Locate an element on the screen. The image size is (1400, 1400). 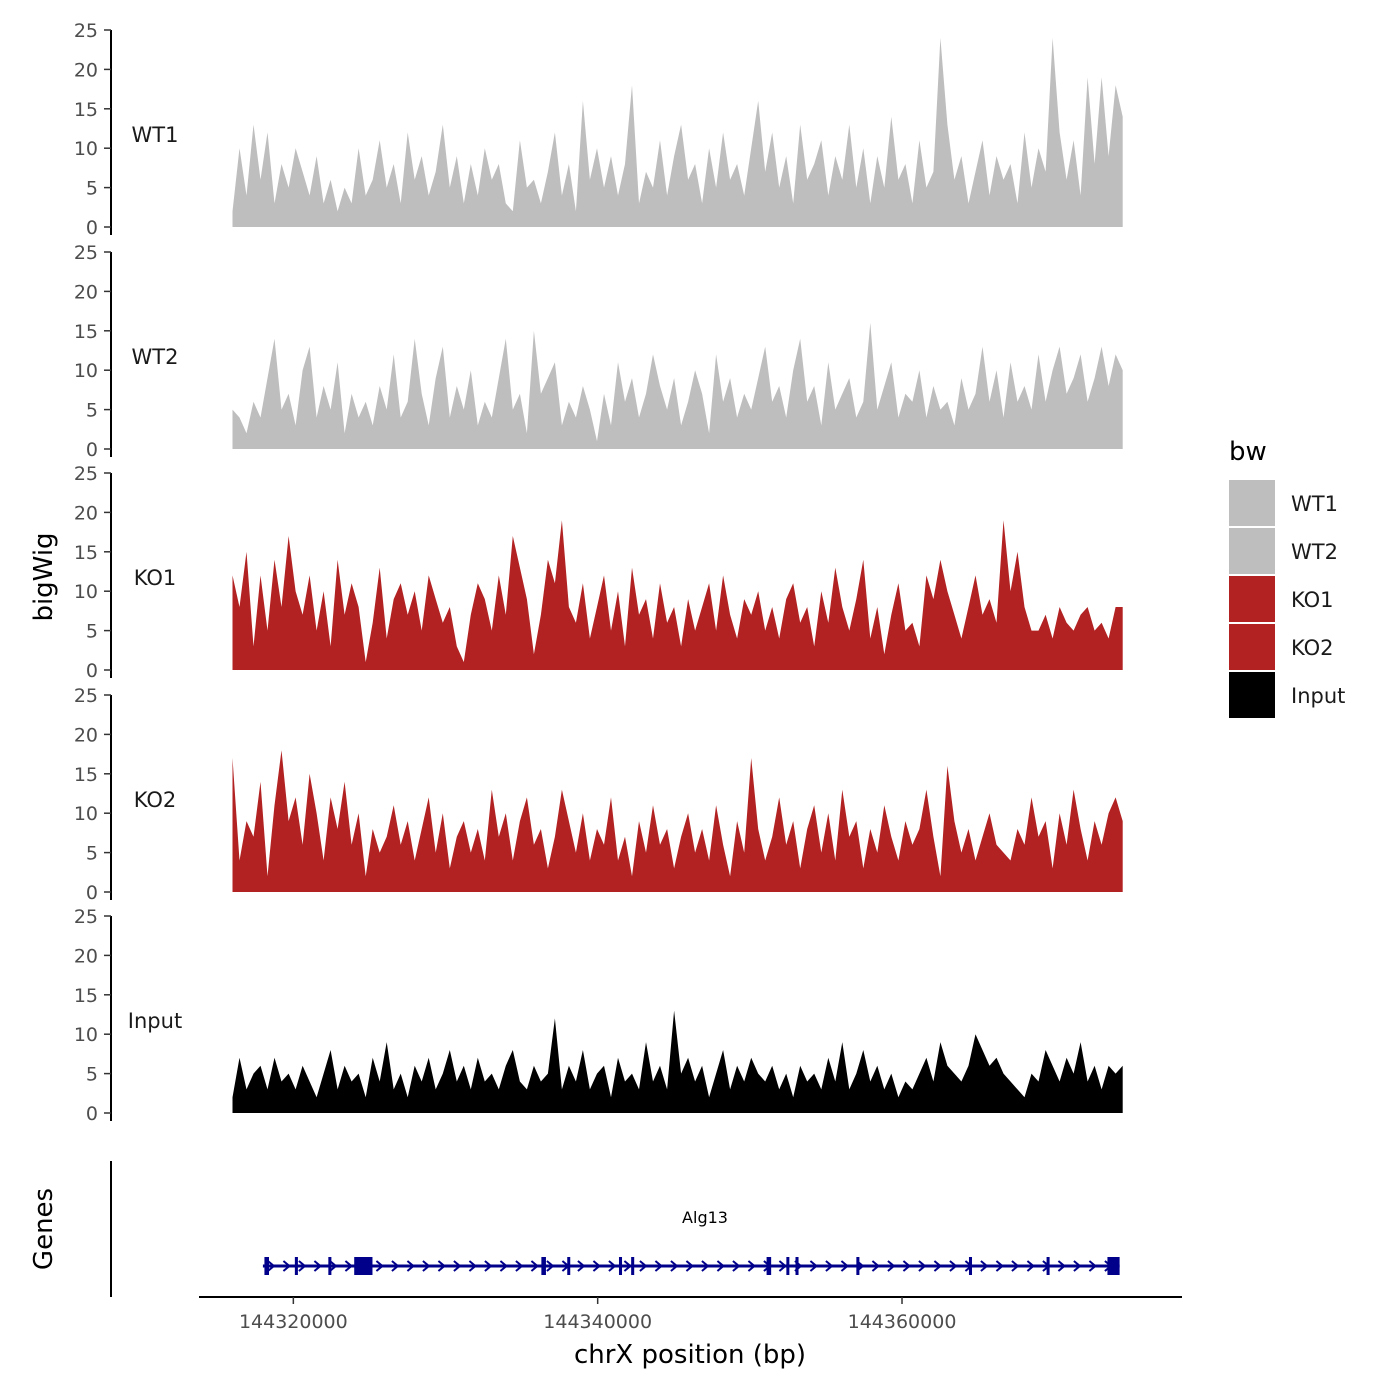
legend-item-ko1: KO1 is located at coordinates (1281, 599).